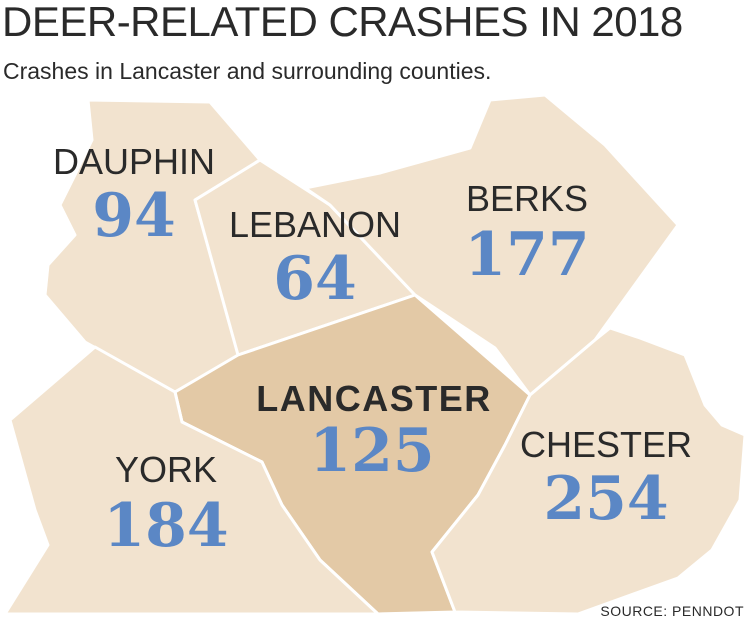 The width and height of the screenshot is (750, 621). Describe the element at coordinates (166, 469) in the screenshot. I see `county-name-york: YORK` at that location.